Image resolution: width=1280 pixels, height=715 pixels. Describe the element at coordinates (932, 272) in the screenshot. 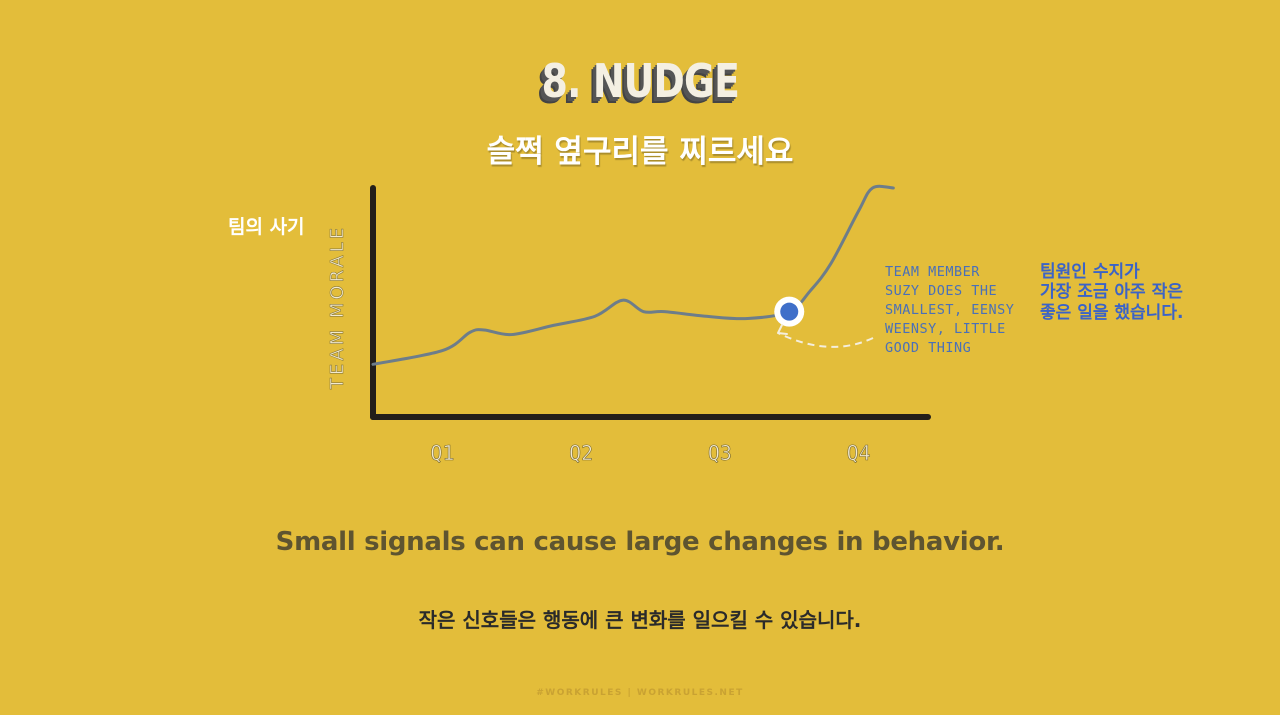

I see `annotation-line-1: TEAM MEMBER` at that location.